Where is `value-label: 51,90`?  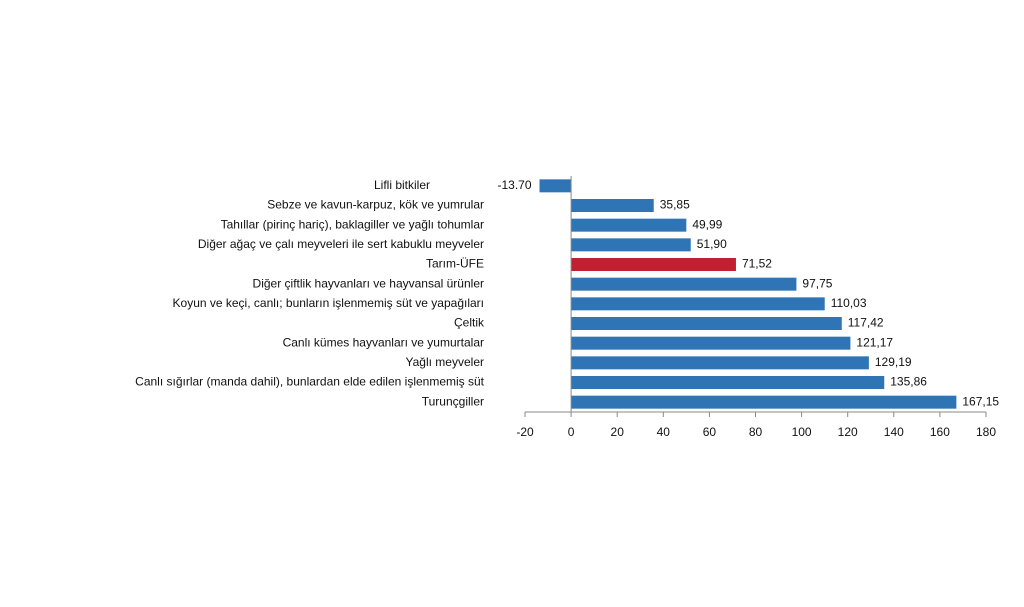 value-label: 51,90 is located at coordinates (712, 244).